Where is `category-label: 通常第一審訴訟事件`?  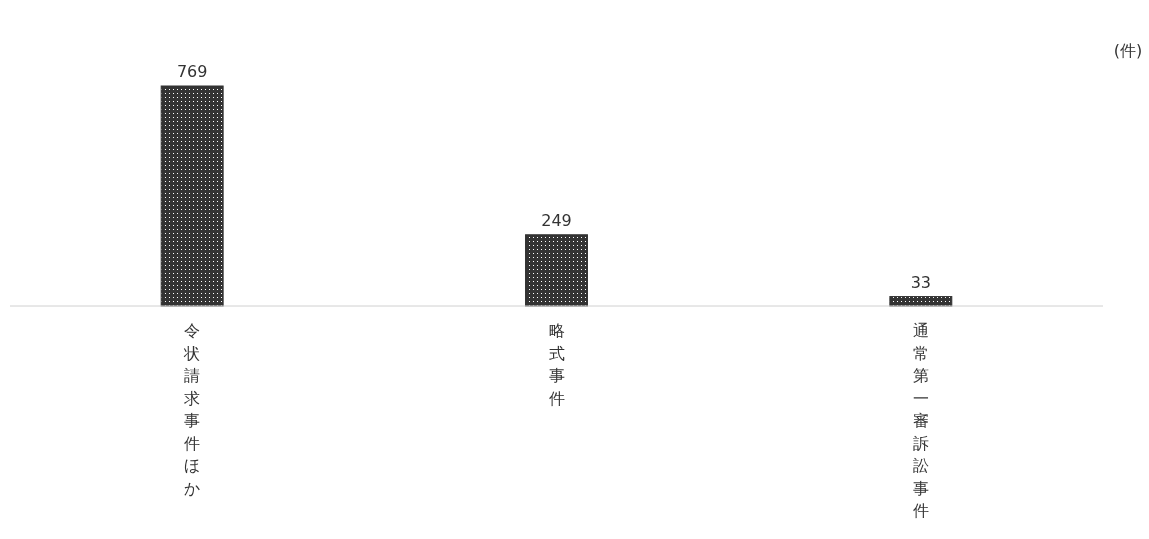 category-label: 通常第一審訴訟事件 is located at coordinates (920, 420).